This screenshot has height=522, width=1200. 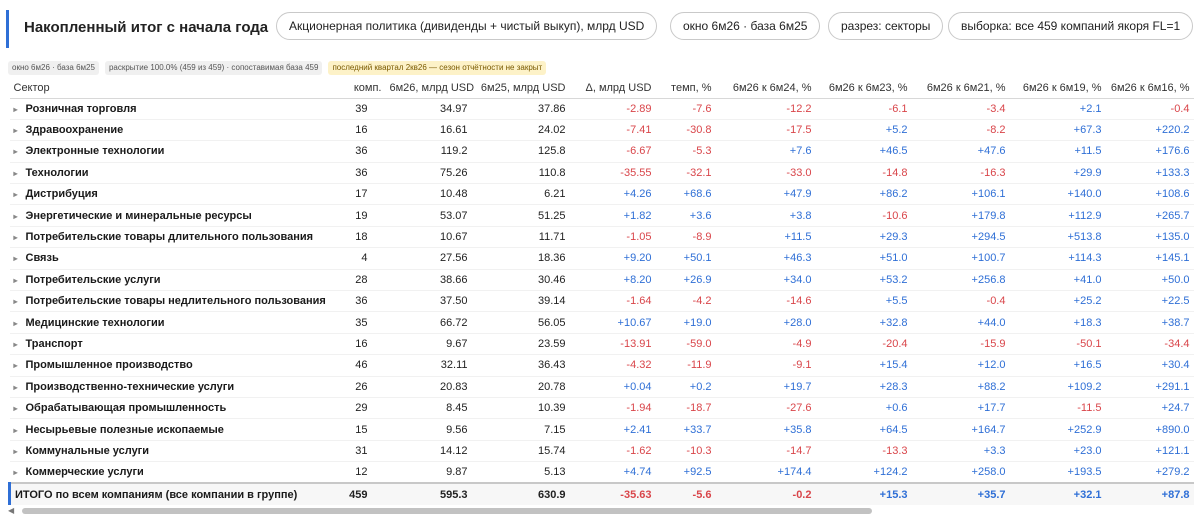 I want to click on sector-cell: ▸ Розничная торговля, so click(x=171, y=109).